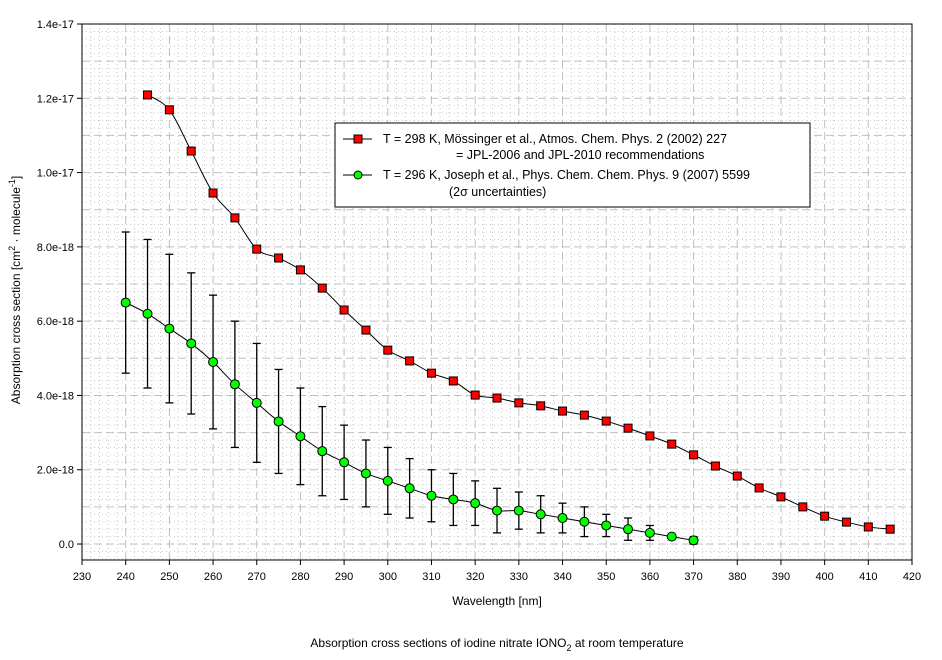 This screenshot has width=942, height=660. What do you see at coordinates (388, 577) in the screenshot?
I see `x-tick-label: 300` at bounding box center [388, 577].